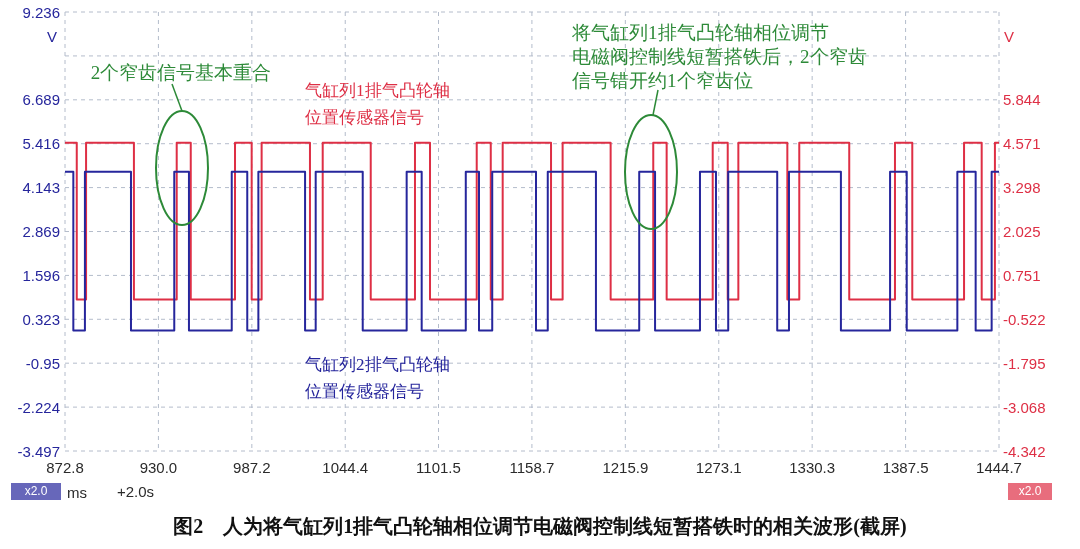 The image size is (1080, 549). Describe the element at coordinates (1024, 451) in the screenshot. I see `y2-tick-label: -4.342` at that location.